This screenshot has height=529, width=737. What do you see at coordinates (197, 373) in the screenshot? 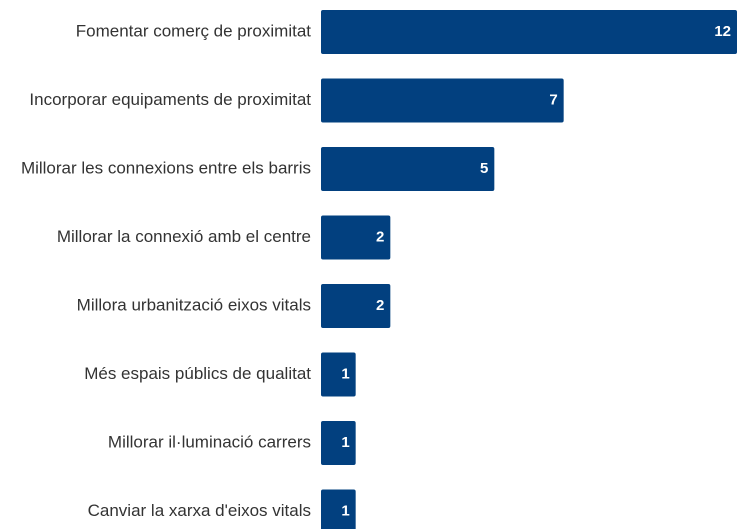
I see `category-label: Més espais públics de qualitat` at bounding box center [197, 373].